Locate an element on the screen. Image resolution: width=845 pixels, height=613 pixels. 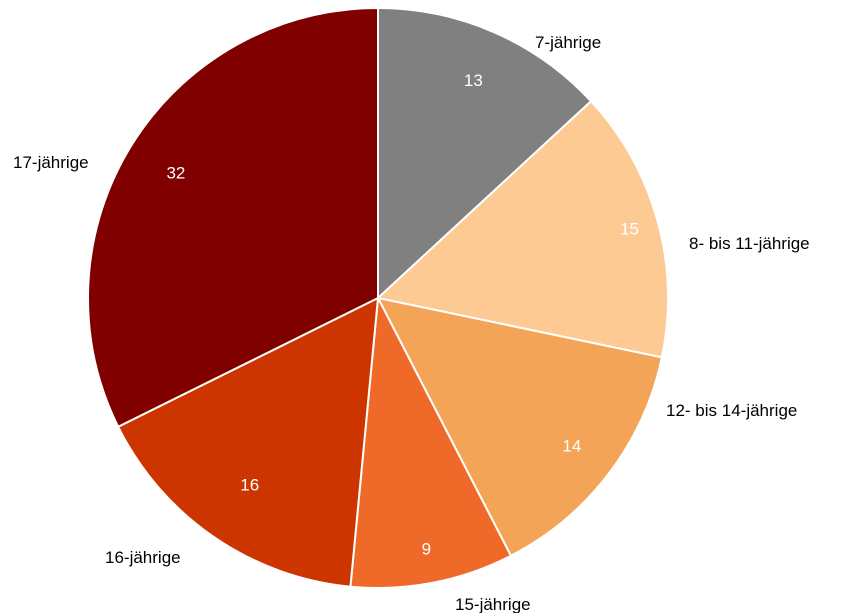
value-label-3: 14 is located at coordinates (571, 446).